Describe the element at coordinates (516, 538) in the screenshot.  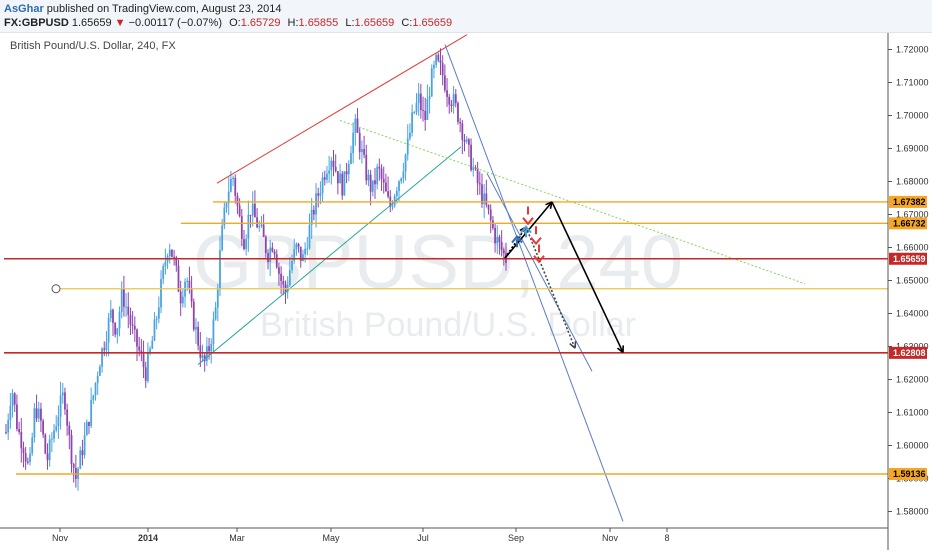
I see `x-tick-label: Sep` at that location.